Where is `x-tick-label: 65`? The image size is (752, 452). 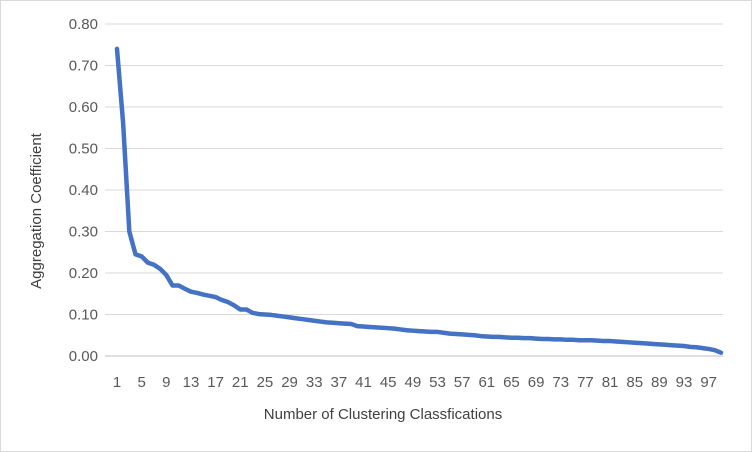 x-tick-label: 65 is located at coordinates (511, 382).